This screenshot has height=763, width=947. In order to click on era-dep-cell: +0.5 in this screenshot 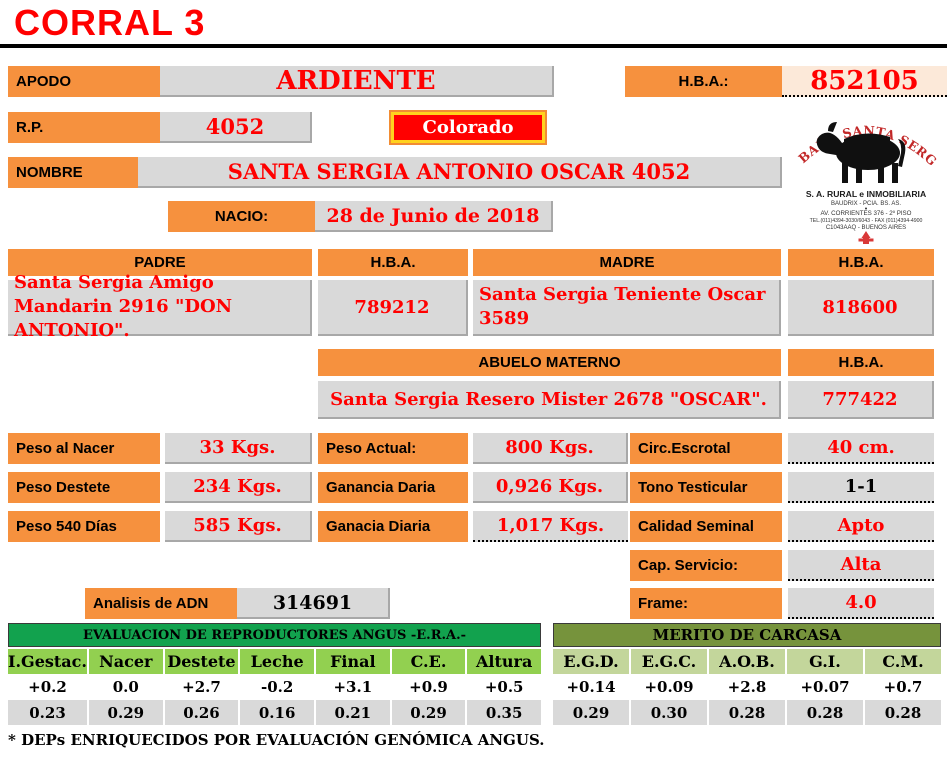, I will do `click(504, 687)`.